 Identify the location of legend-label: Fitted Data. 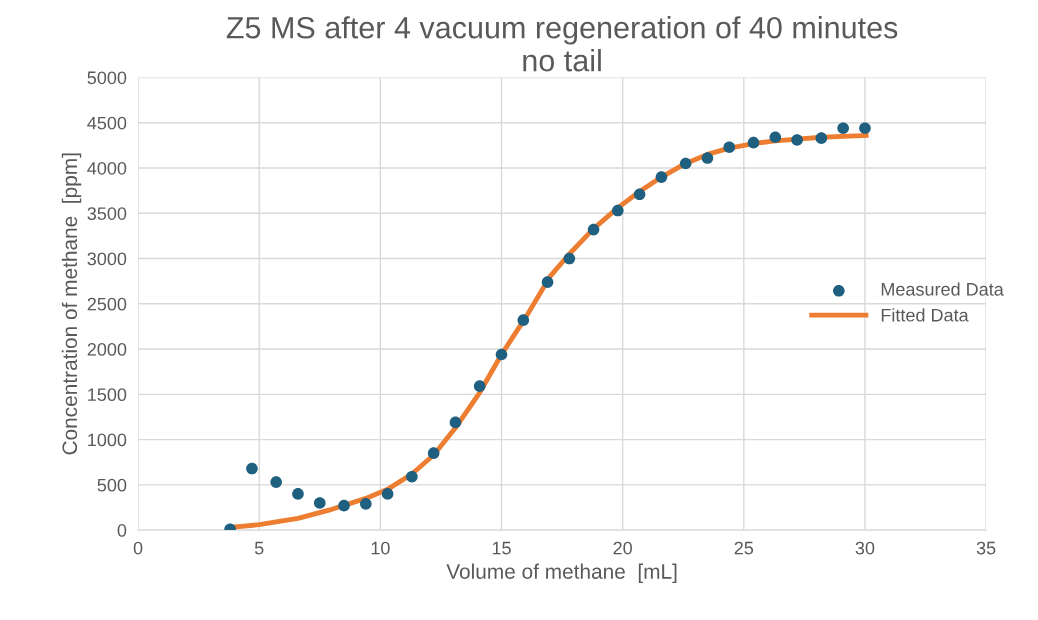
(925, 315).